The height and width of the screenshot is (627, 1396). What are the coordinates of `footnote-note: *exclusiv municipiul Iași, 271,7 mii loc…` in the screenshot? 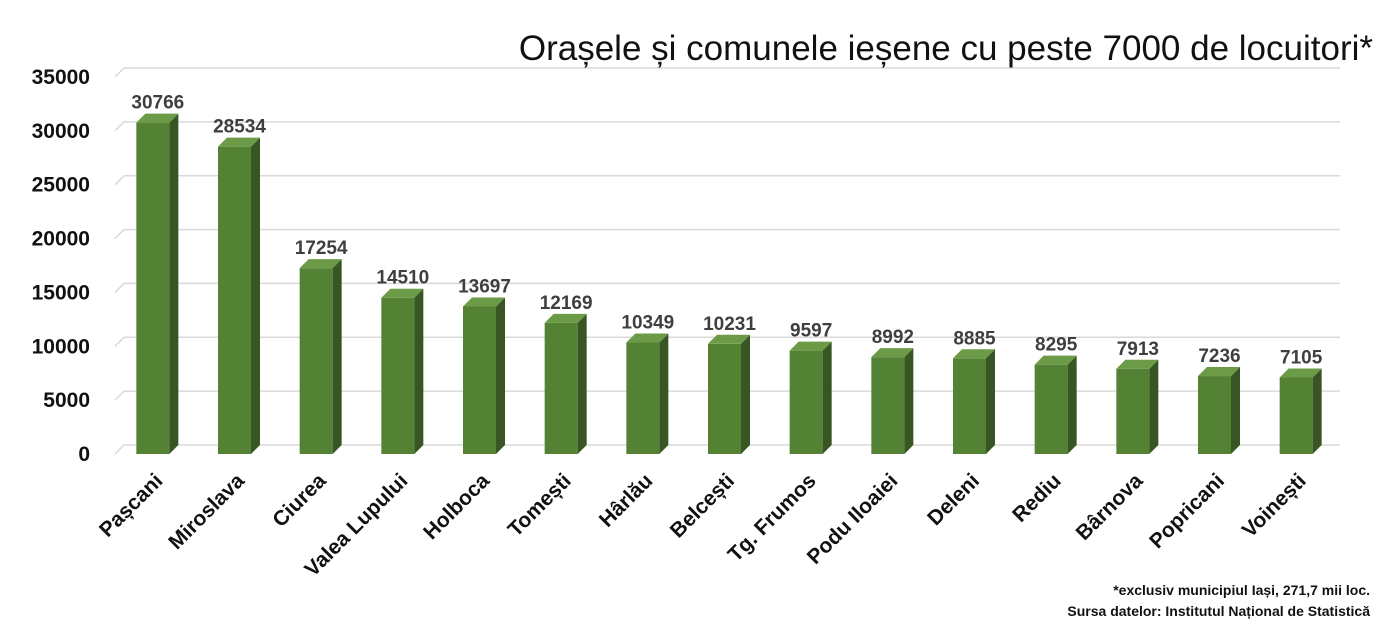 It's located at (1241, 590).